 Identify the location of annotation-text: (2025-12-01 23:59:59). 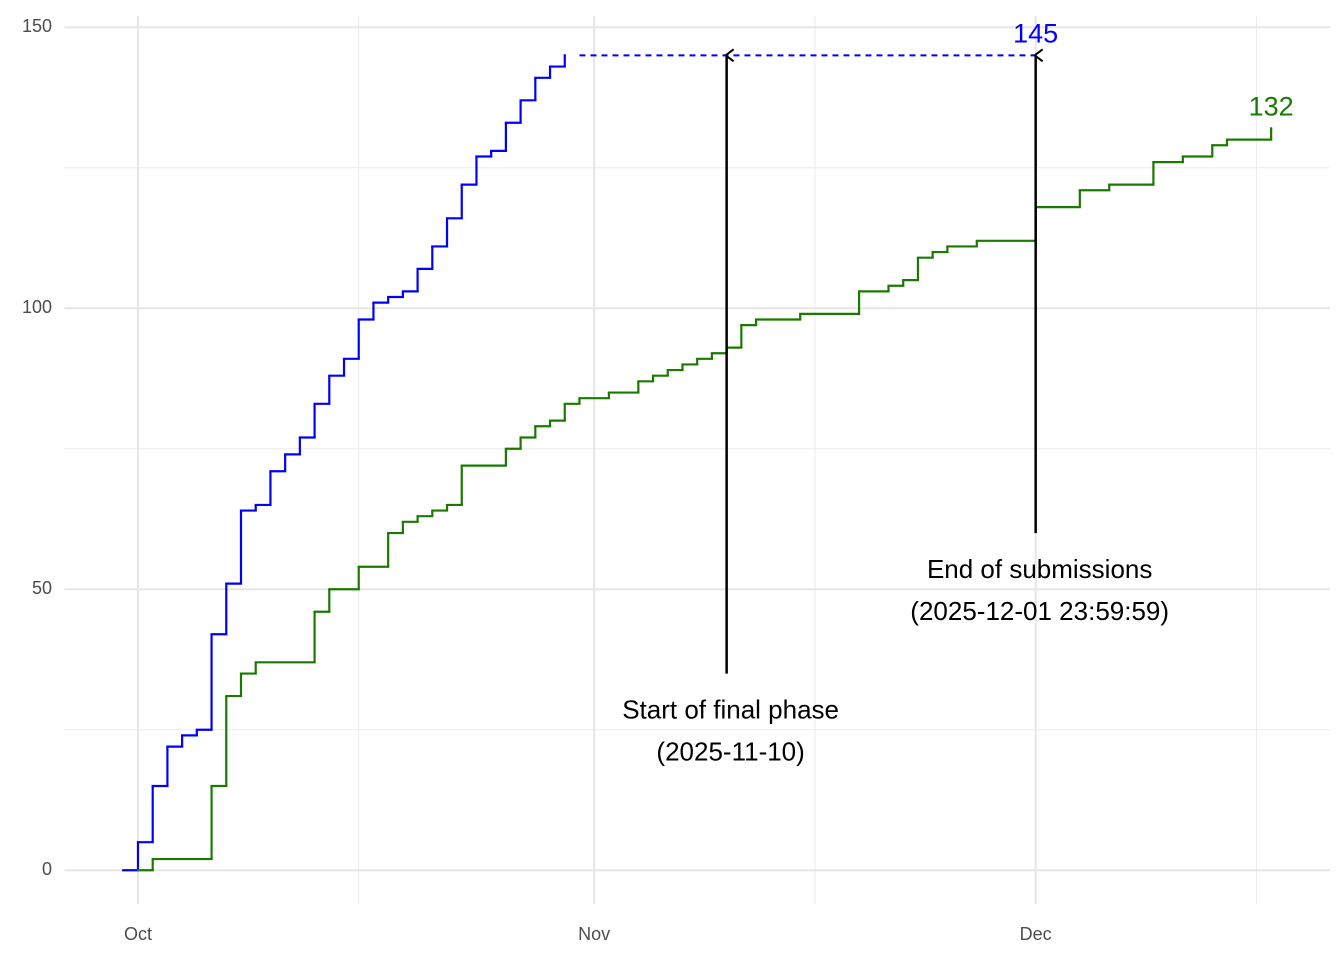
(1039, 611).